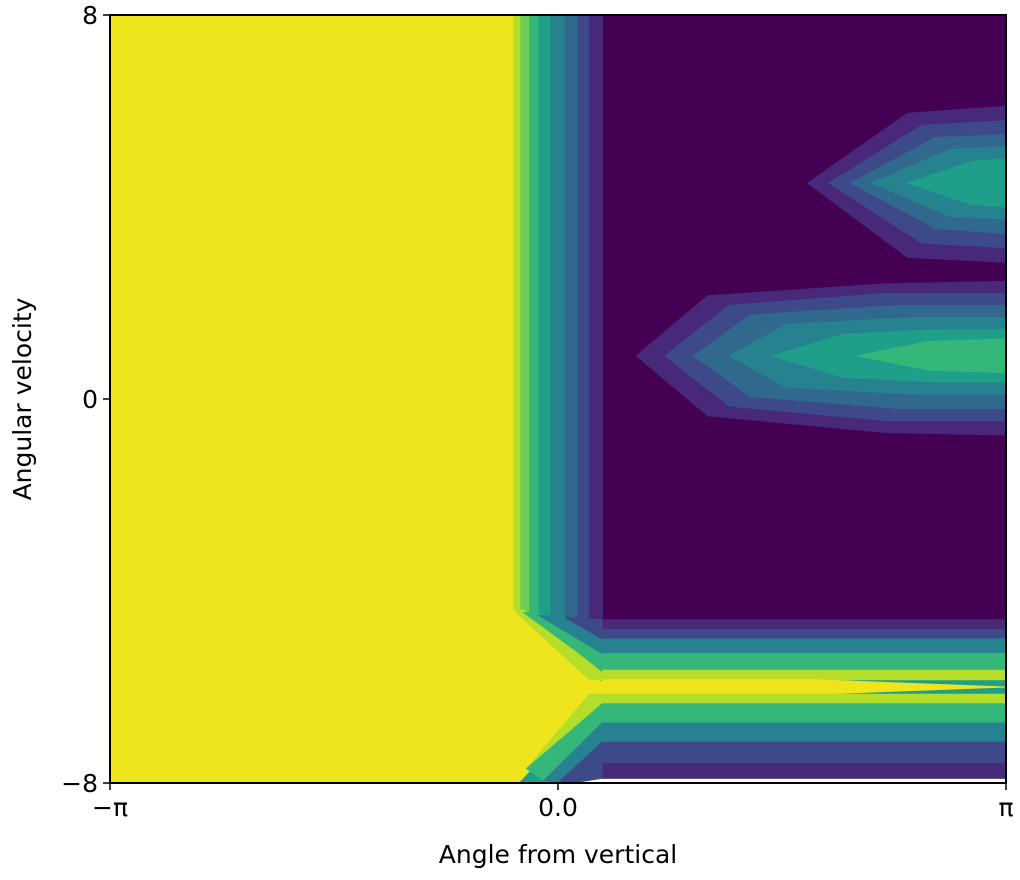 This screenshot has height=880, width=1020. Describe the element at coordinates (110, 807) in the screenshot. I see `x-tick-label: −π` at that location.